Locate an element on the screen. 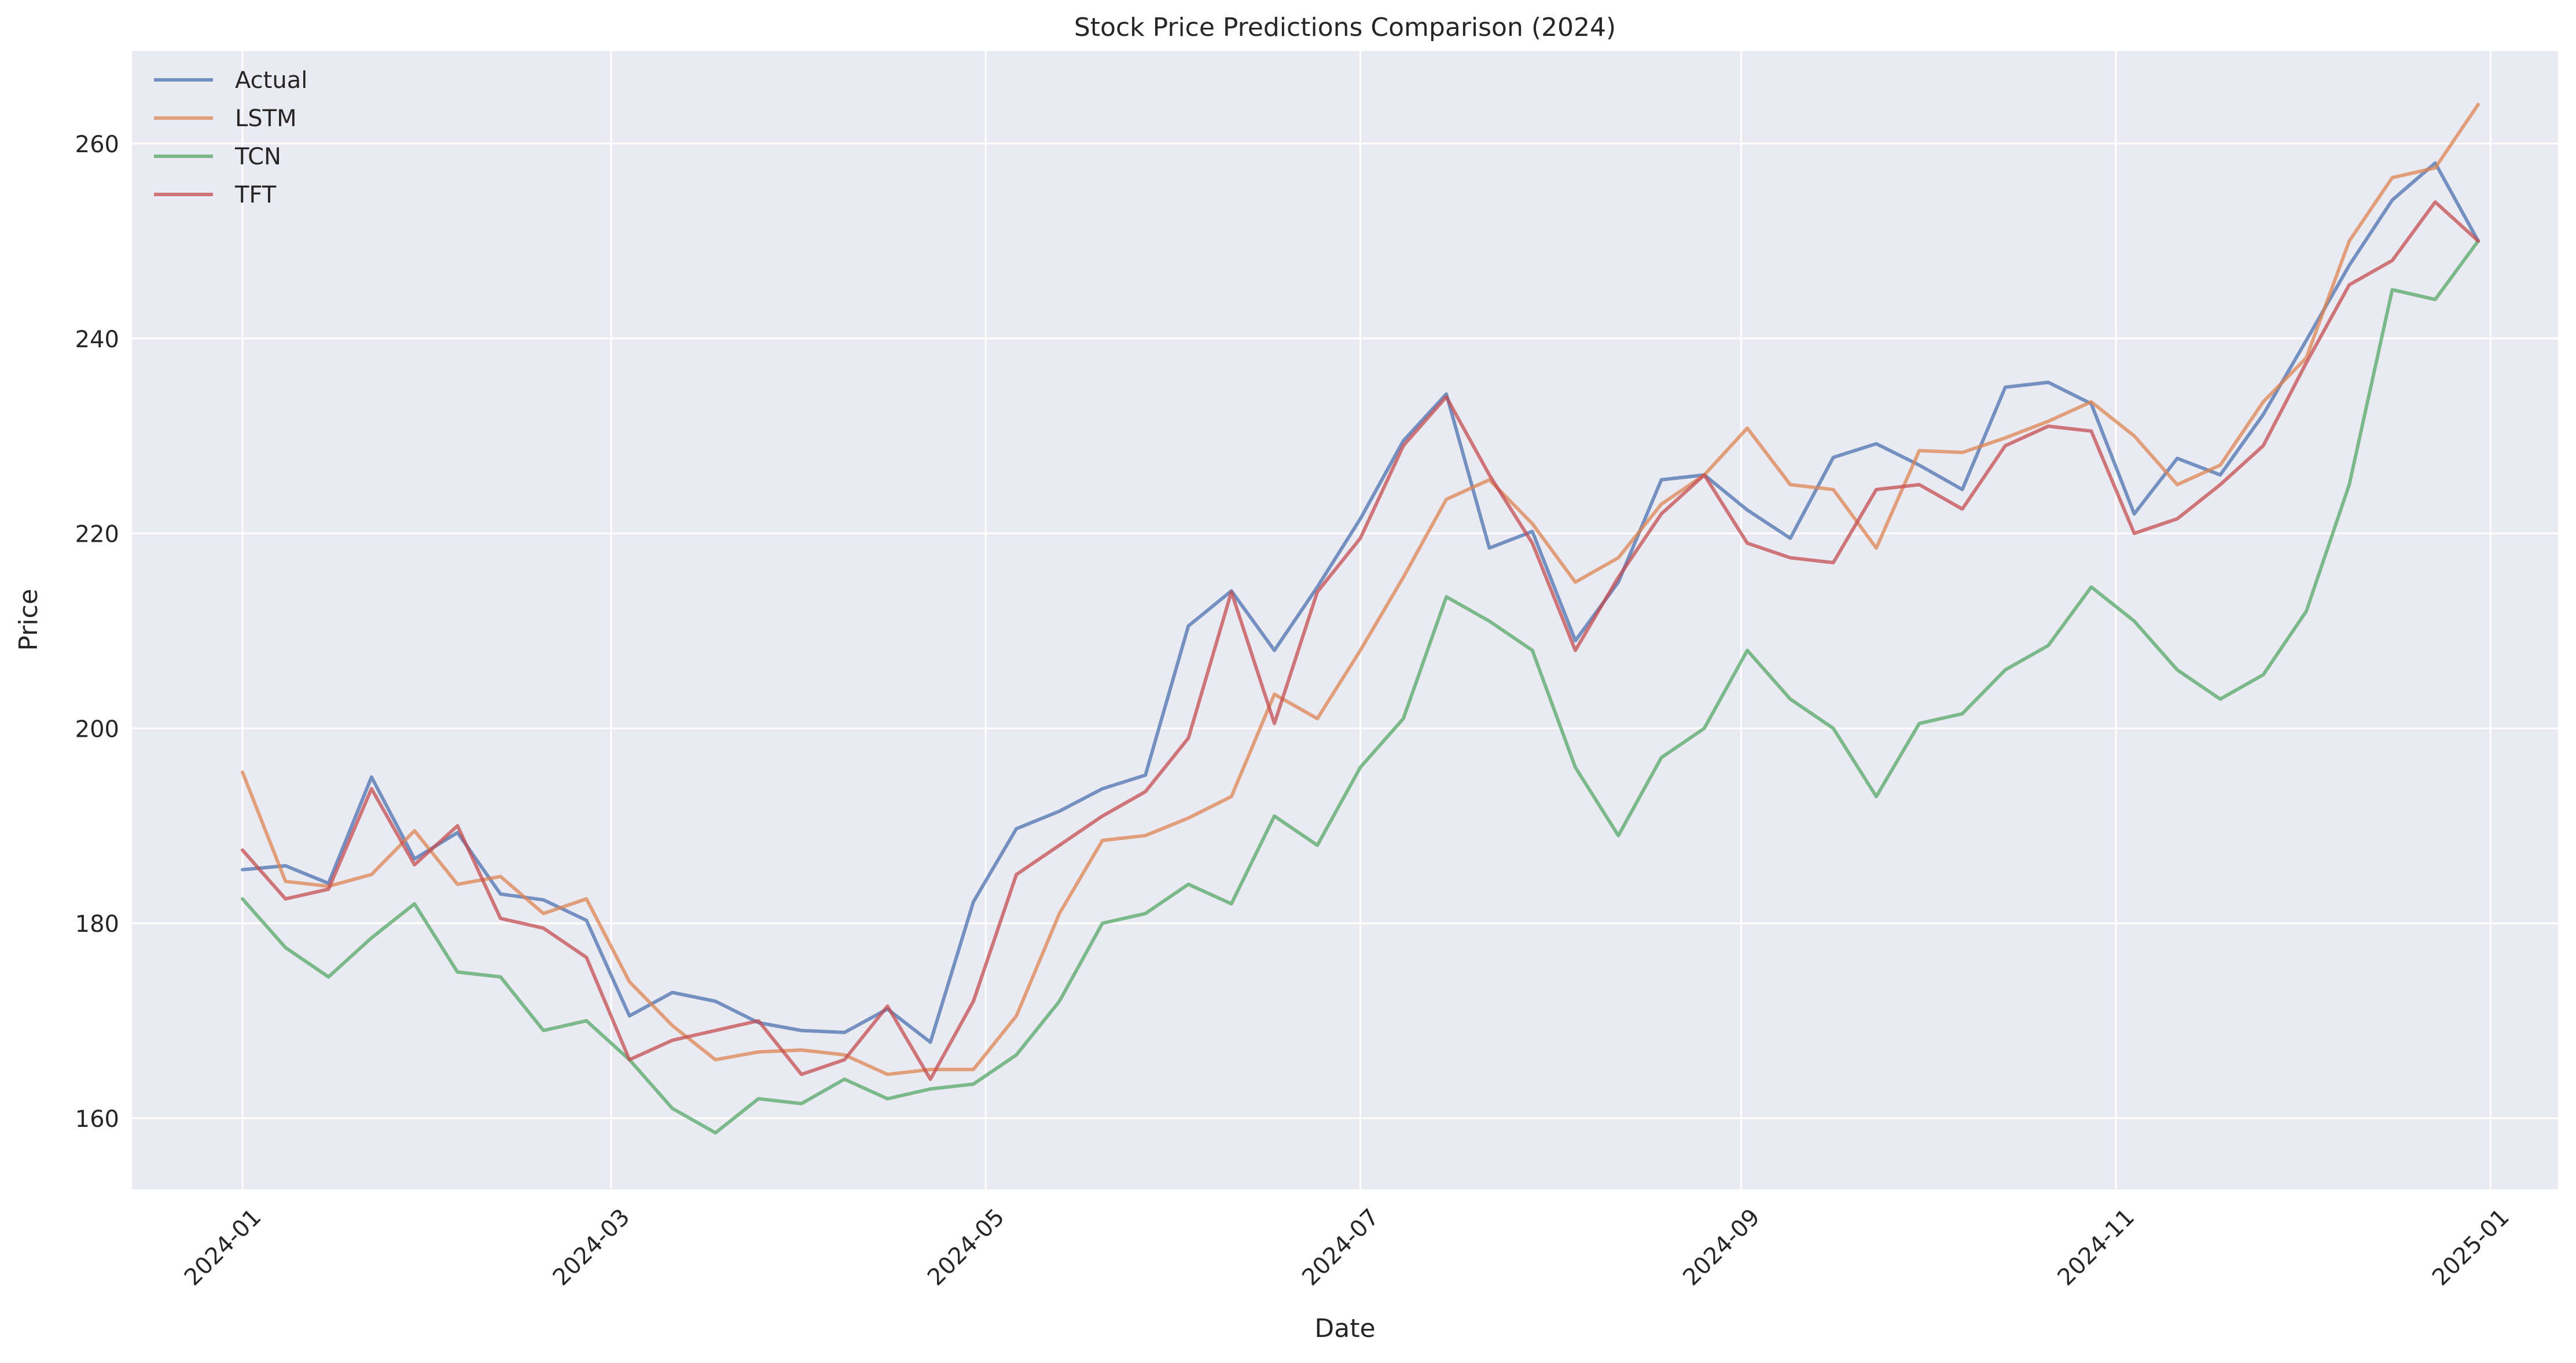 This screenshot has height=1363, width=2576. y-tick-label: 240 is located at coordinates (97, 339).